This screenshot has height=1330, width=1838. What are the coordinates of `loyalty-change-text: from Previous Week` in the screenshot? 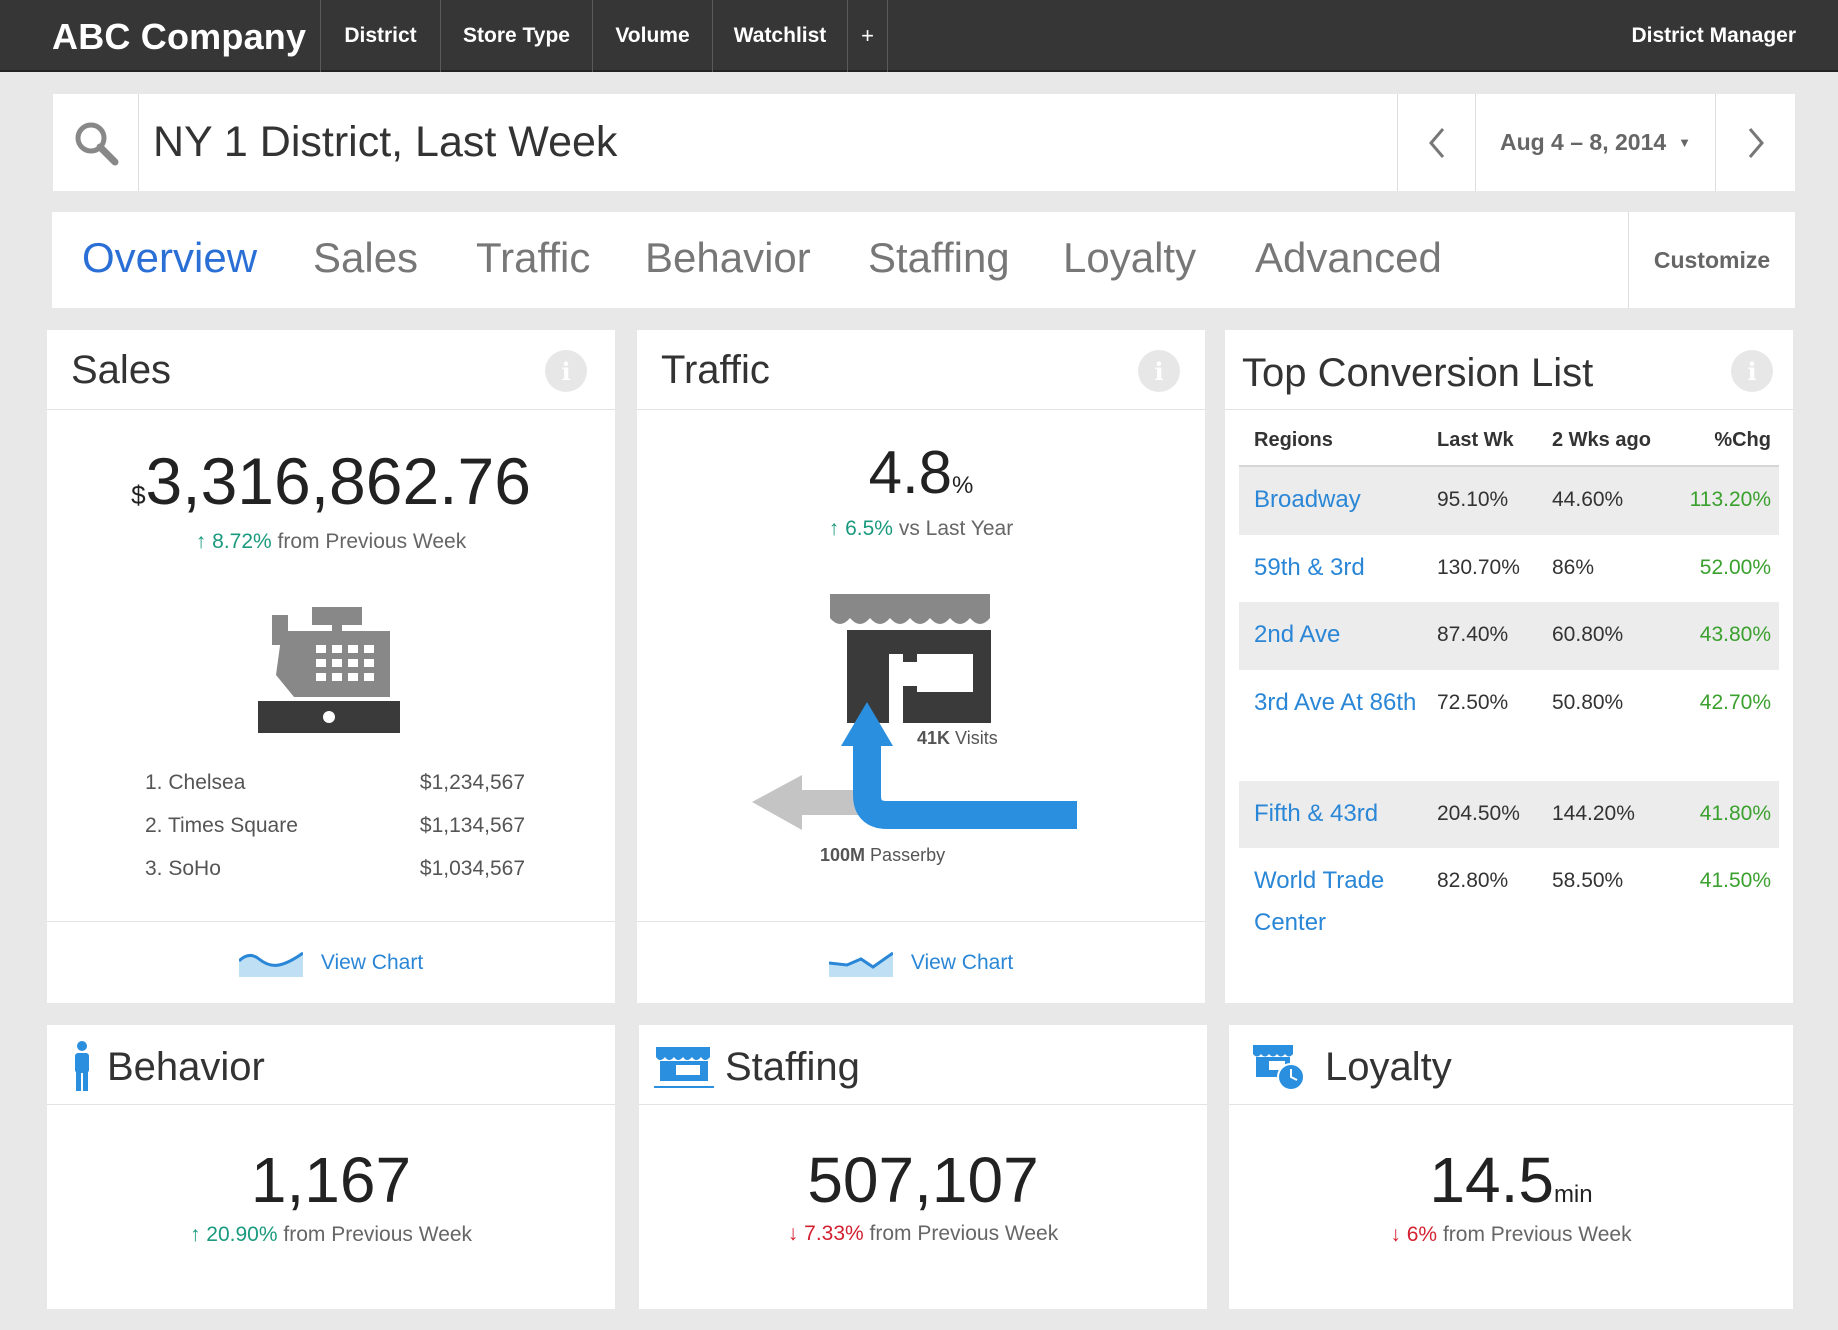 It's located at (1537, 1234).